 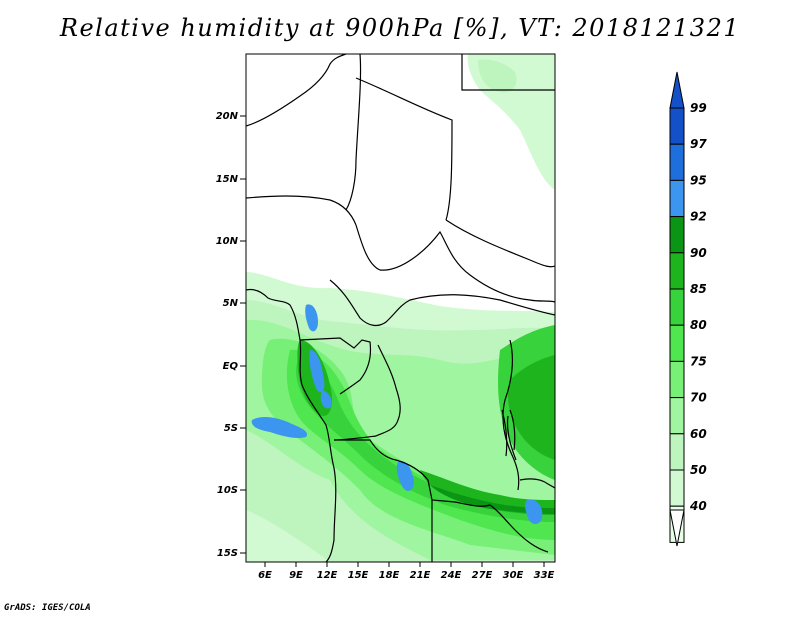 I want to click on humidity-patch-95-f, so click(x=326, y=399).